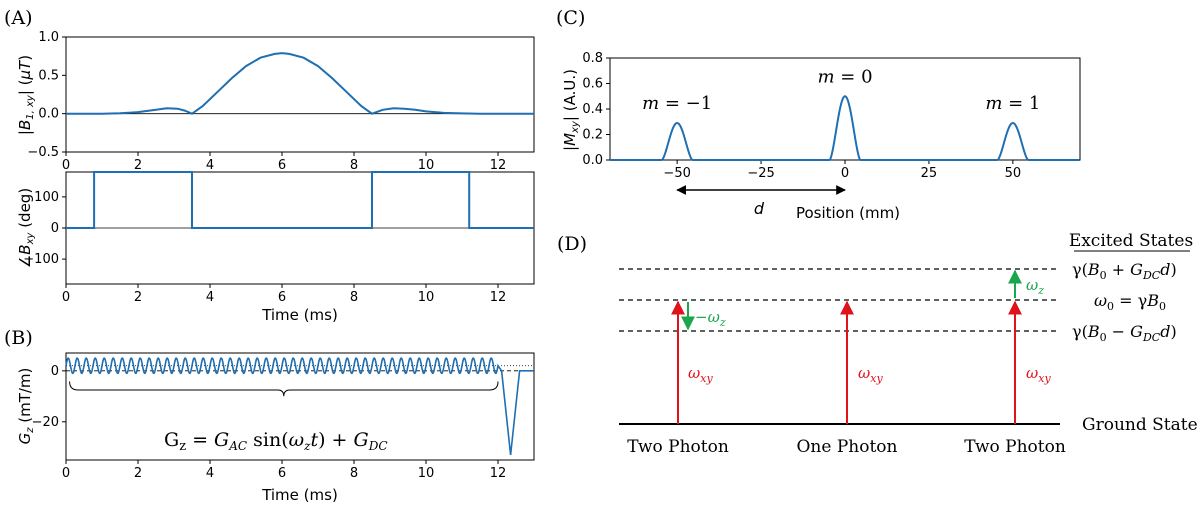 This screenshot has height=506, width=1200. Describe the element at coordinates (678, 447) in the screenshot. I see `transition-left-label: Two Photon` at that location.